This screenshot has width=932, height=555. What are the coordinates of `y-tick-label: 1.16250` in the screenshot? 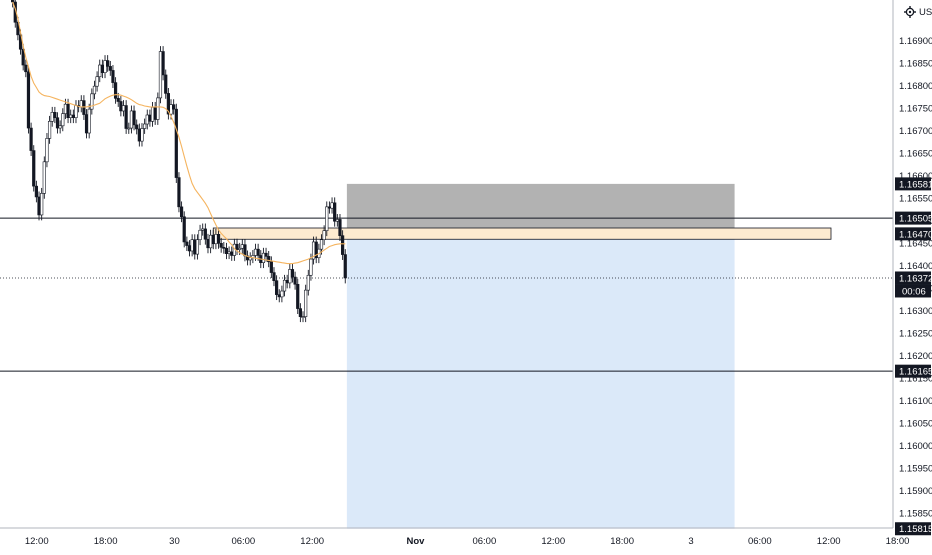 It's located at (915, 333).